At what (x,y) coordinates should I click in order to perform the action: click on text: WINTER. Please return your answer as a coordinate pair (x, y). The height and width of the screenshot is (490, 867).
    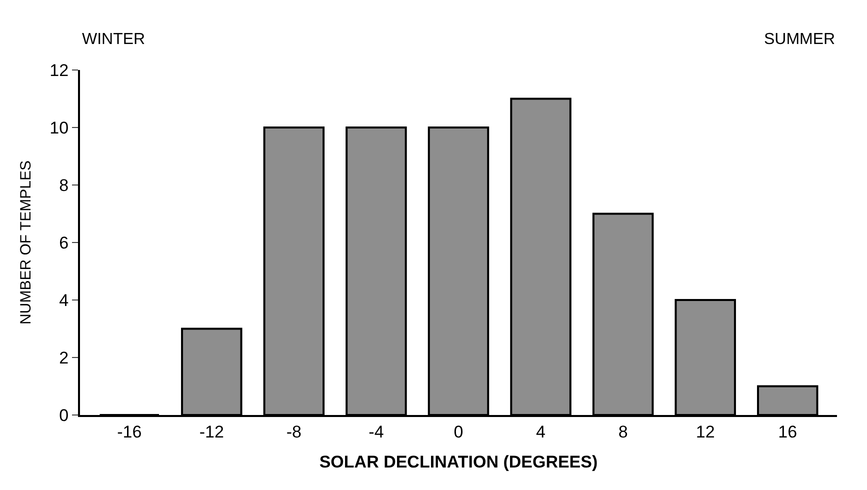
    Looking at the image, I should click on (114, 39).